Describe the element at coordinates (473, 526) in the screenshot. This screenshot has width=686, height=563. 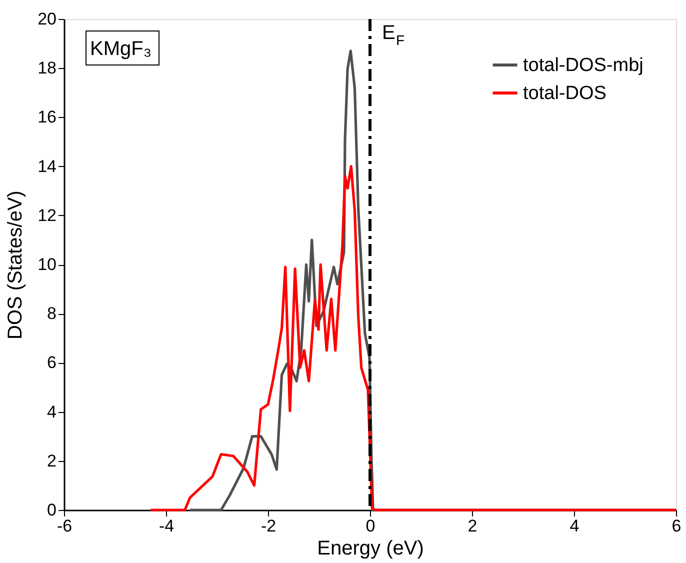
I see `x-tick-label: 2` at that location.